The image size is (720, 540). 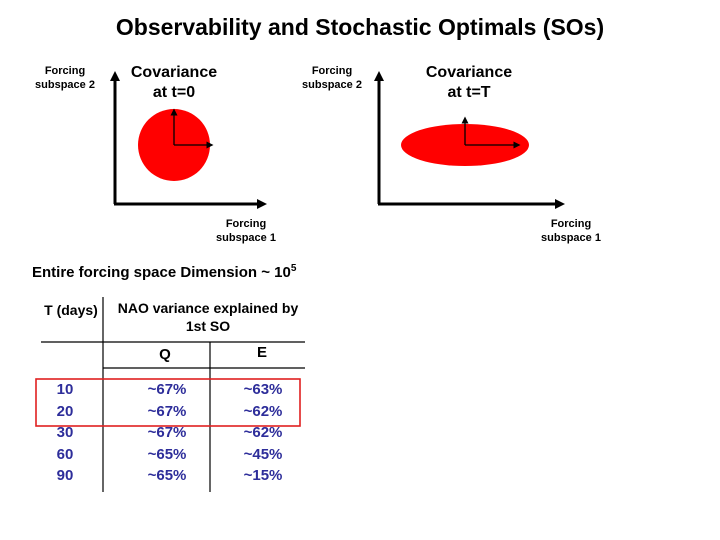 I want to click on diagram-right, so click(x=469, y=140).